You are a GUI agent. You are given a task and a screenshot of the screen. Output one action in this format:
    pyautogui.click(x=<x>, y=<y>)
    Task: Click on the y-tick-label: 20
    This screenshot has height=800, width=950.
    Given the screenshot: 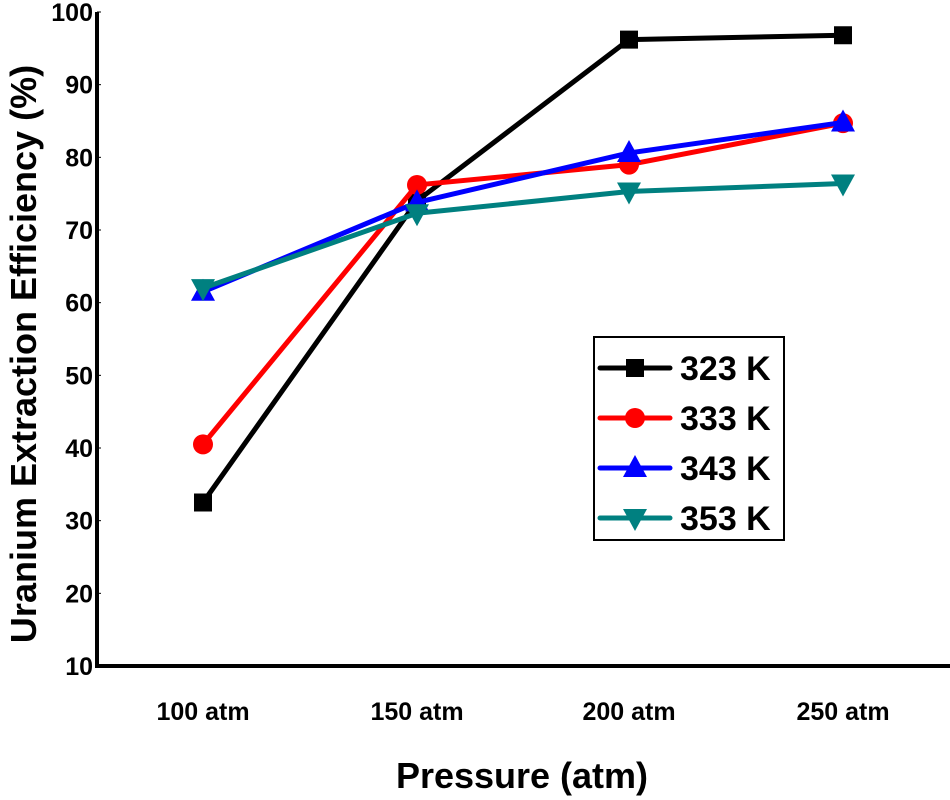 What is the action you would take?
    pyautogui.click(x=79, y=594)
    